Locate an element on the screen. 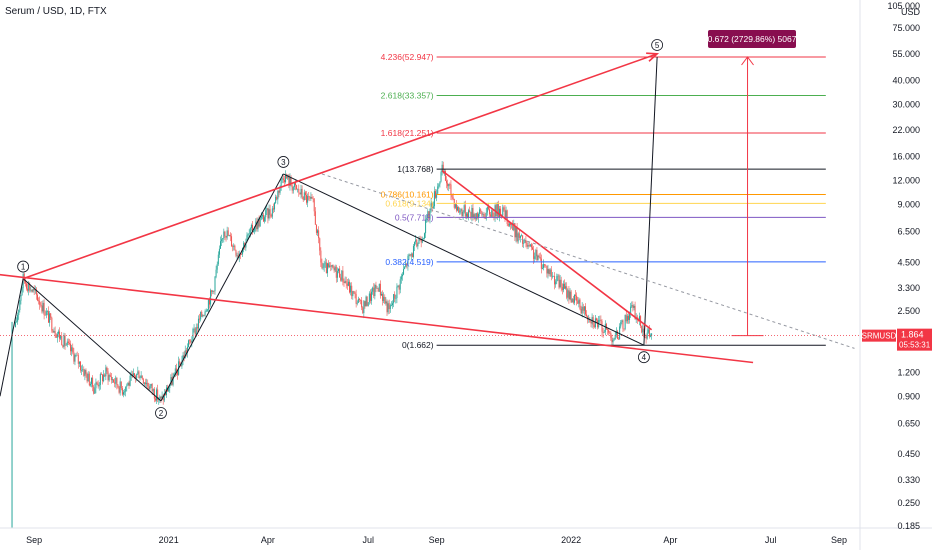 This screenshot has width=932, height=550. wave-line is located at coordinates (650, 201).